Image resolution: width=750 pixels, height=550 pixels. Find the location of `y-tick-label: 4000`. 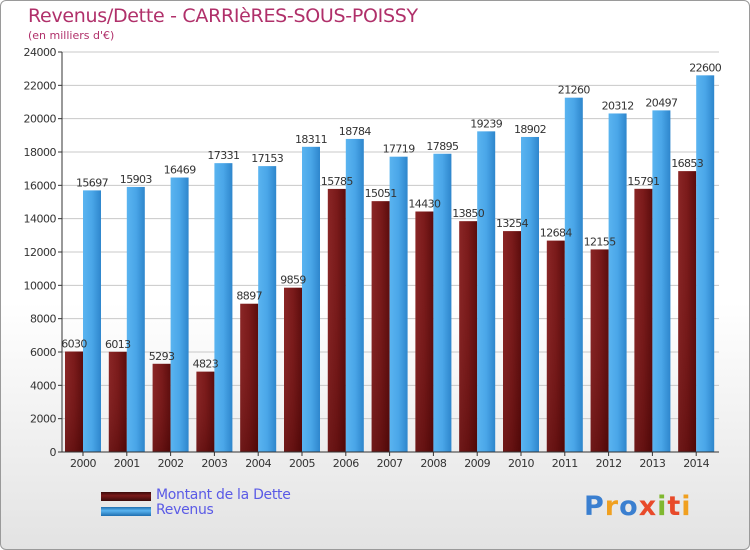

y-tick-label: 4000 is located at coordinates (43, 385).